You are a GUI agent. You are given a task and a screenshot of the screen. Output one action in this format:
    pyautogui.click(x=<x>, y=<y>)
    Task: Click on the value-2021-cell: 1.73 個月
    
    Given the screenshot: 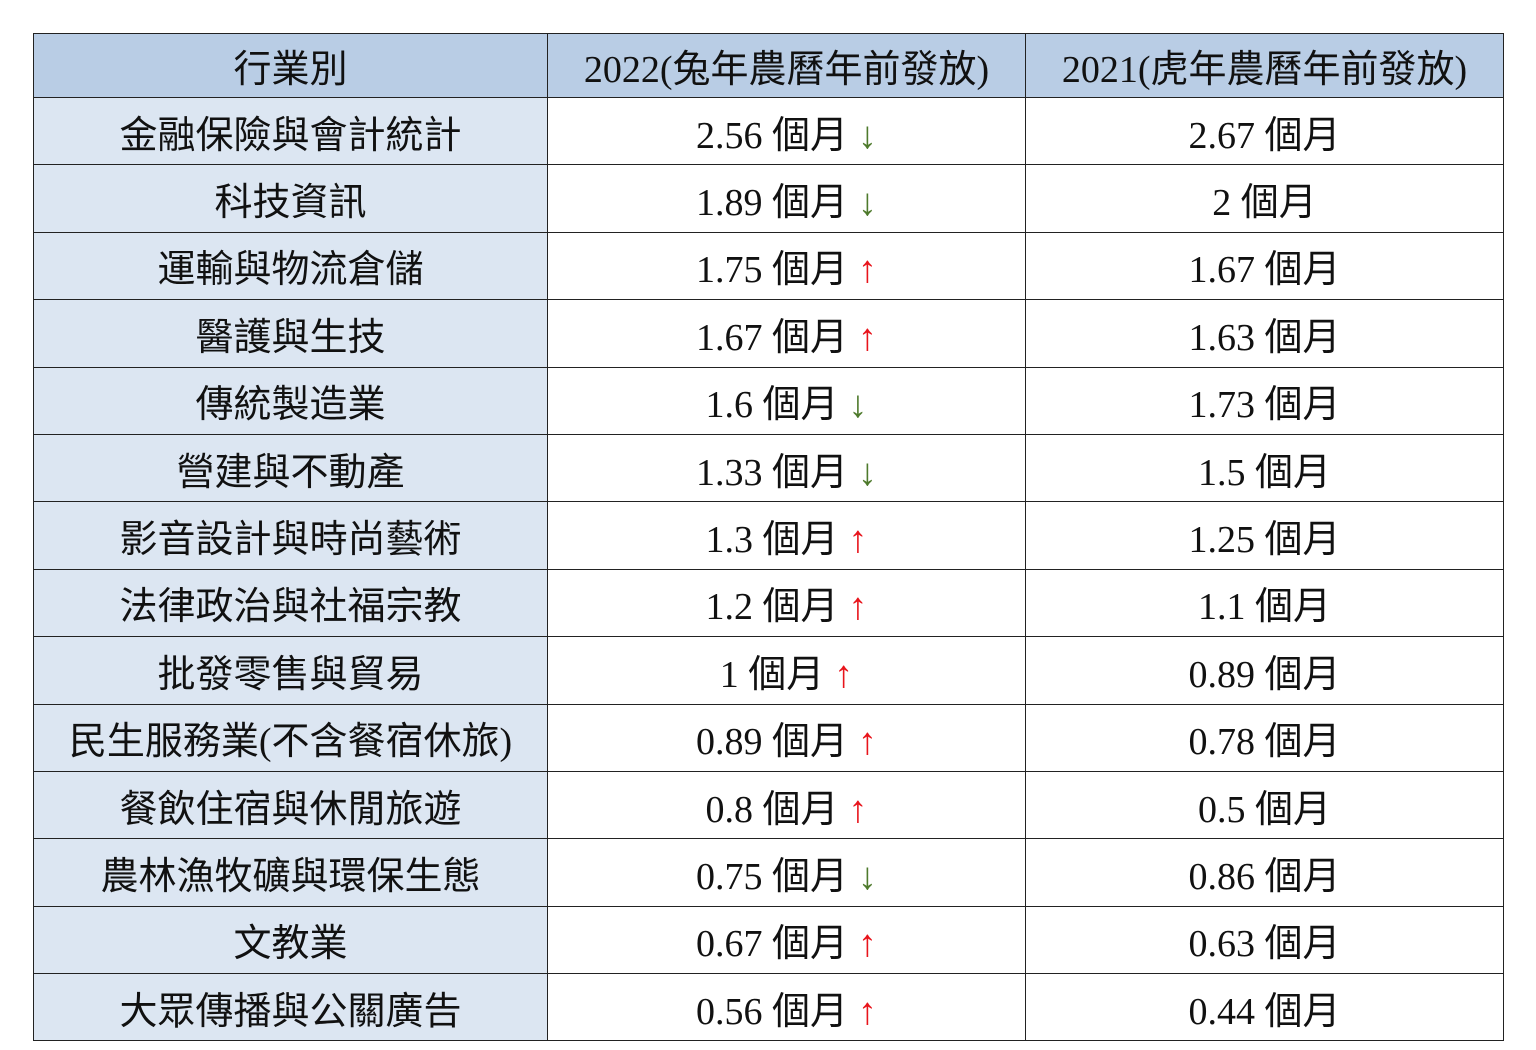 What is the action you would take?
    pyautogui.click(x=1264, y=400)
    